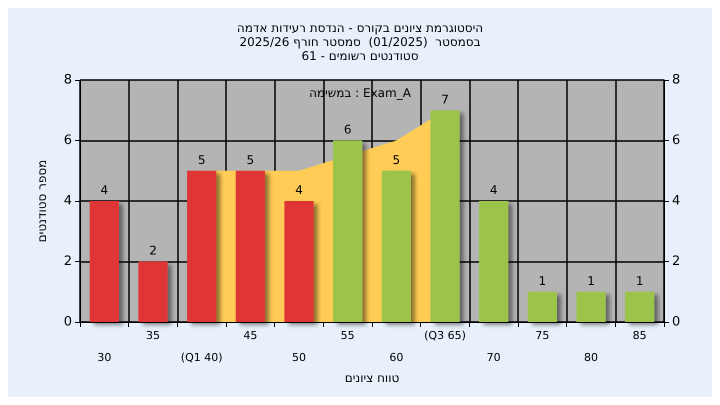  I want to click on x-tick-label: 75, so click(542, 335).